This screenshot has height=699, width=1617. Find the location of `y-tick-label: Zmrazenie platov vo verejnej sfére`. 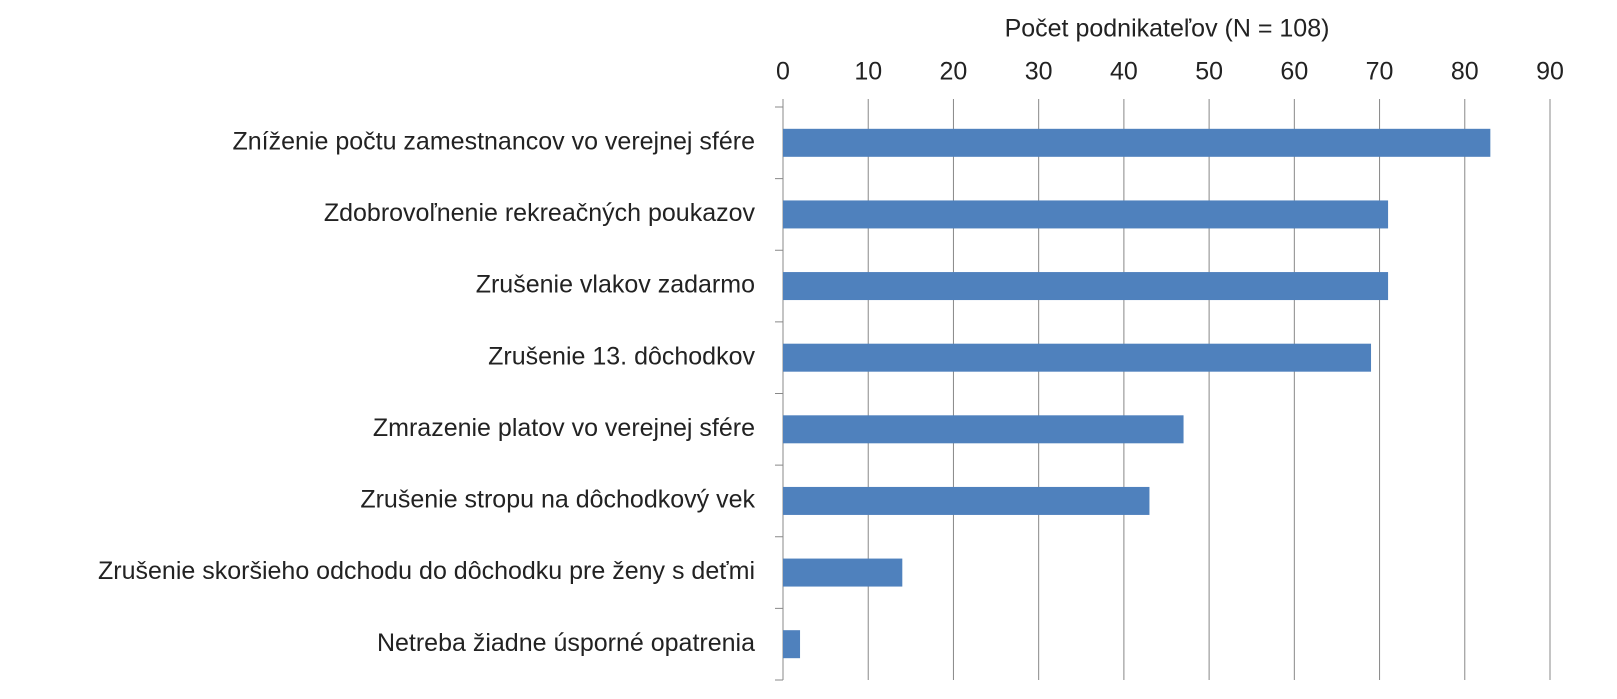

y-tick-label: Zmrazenie platov vo verejnej sfére is located at coordinates (564, 428).